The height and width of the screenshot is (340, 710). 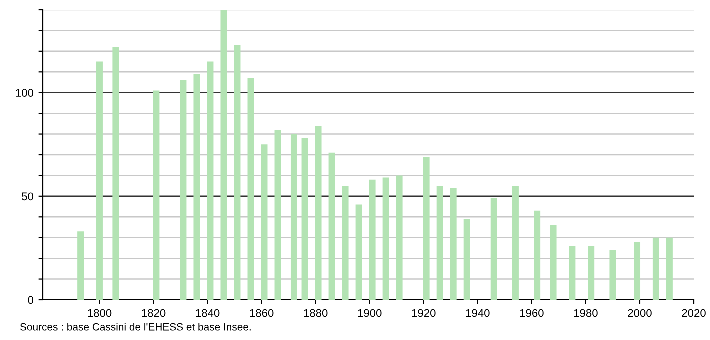 What do you see at coordinates (532, 313) in the screenshot?
I see `x-tick-label: 1960` at bounding box center [532, 313].